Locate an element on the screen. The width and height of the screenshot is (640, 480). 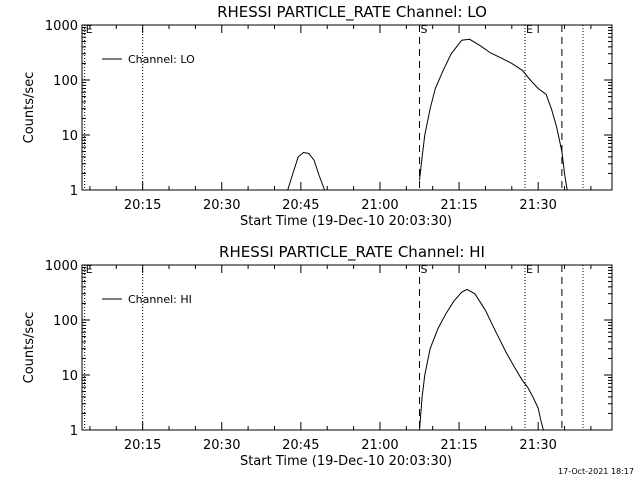
legend: Channel: HI is located at coordinates (147, 299).